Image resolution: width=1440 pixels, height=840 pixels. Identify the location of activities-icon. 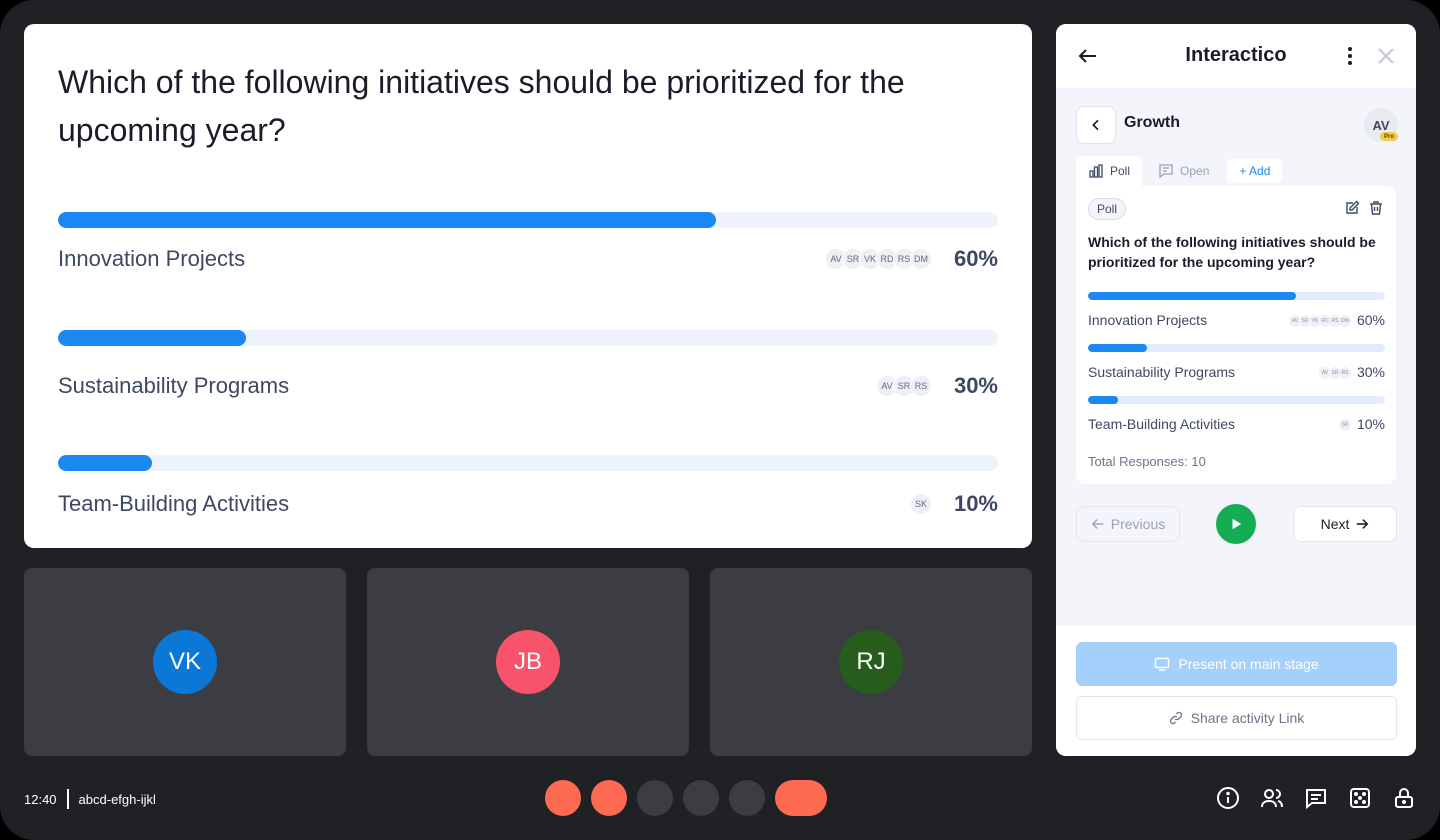
(1360, 798).